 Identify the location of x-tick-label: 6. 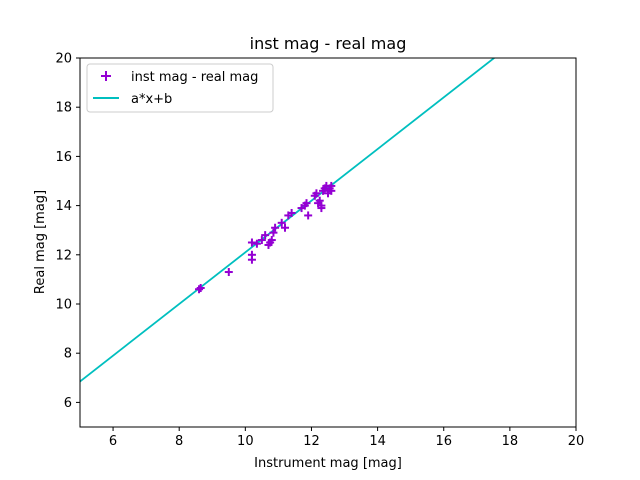
(113, 441).